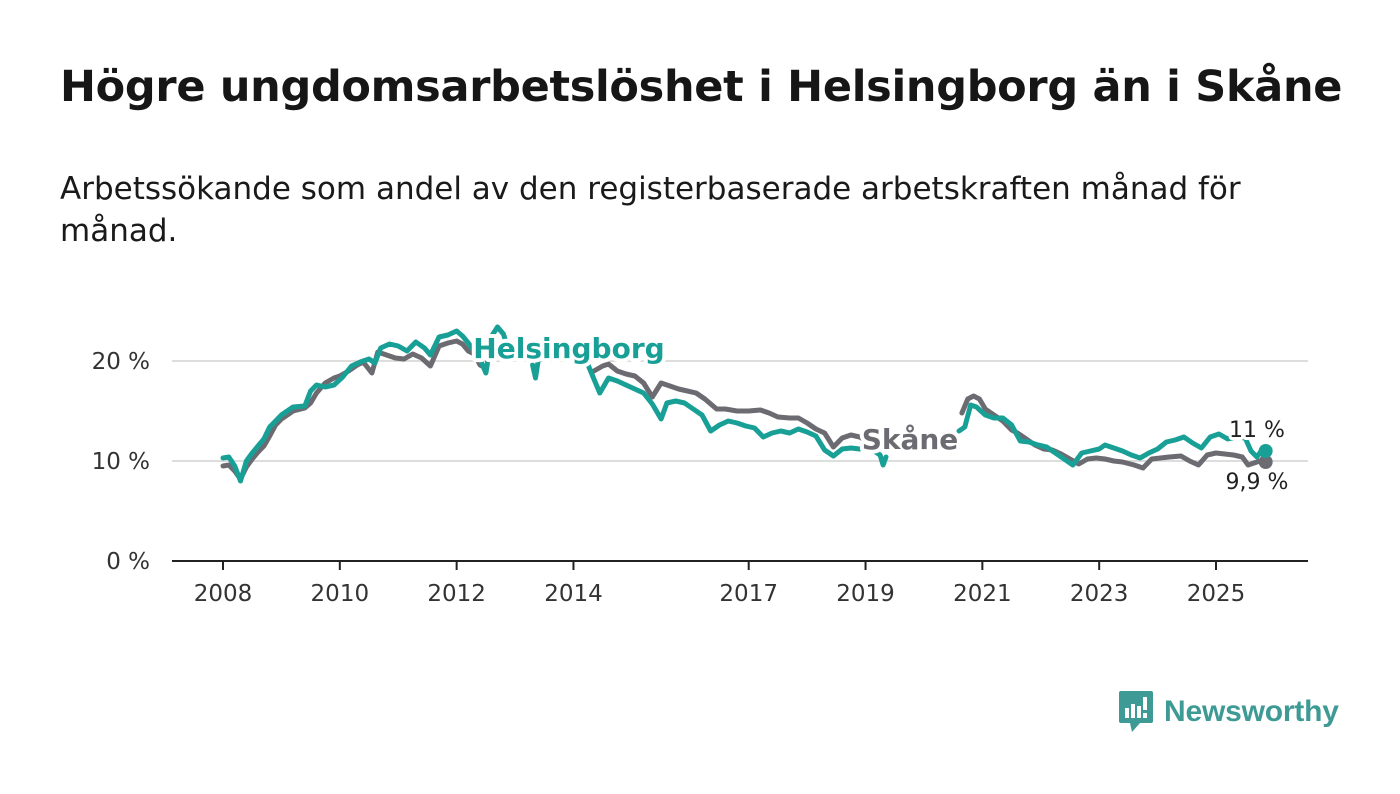 Image resolution: width=1400 pixels, height=794 pixels. I want to click on y-tick-label: 10 %, so click(121, 462).